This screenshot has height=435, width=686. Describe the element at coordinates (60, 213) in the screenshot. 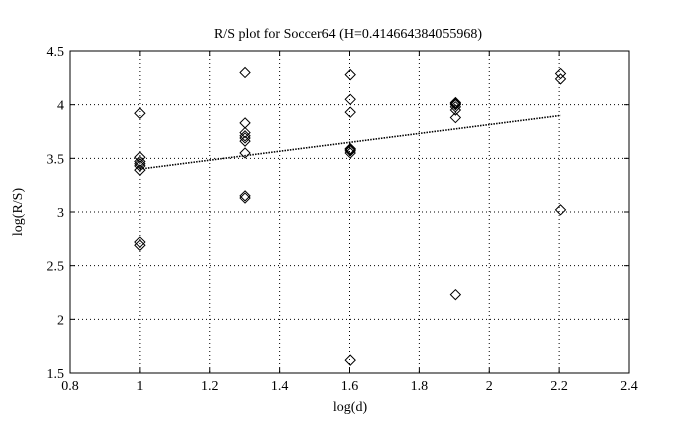

I see `y-tick-label: 3` at that location.